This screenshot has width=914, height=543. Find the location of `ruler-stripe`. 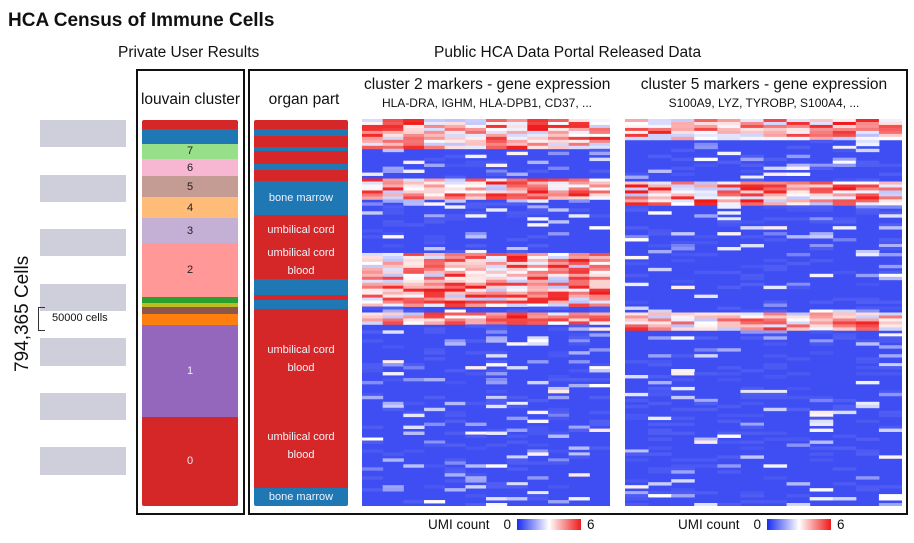

ruler-stripe is located at coordinates (83, 461).